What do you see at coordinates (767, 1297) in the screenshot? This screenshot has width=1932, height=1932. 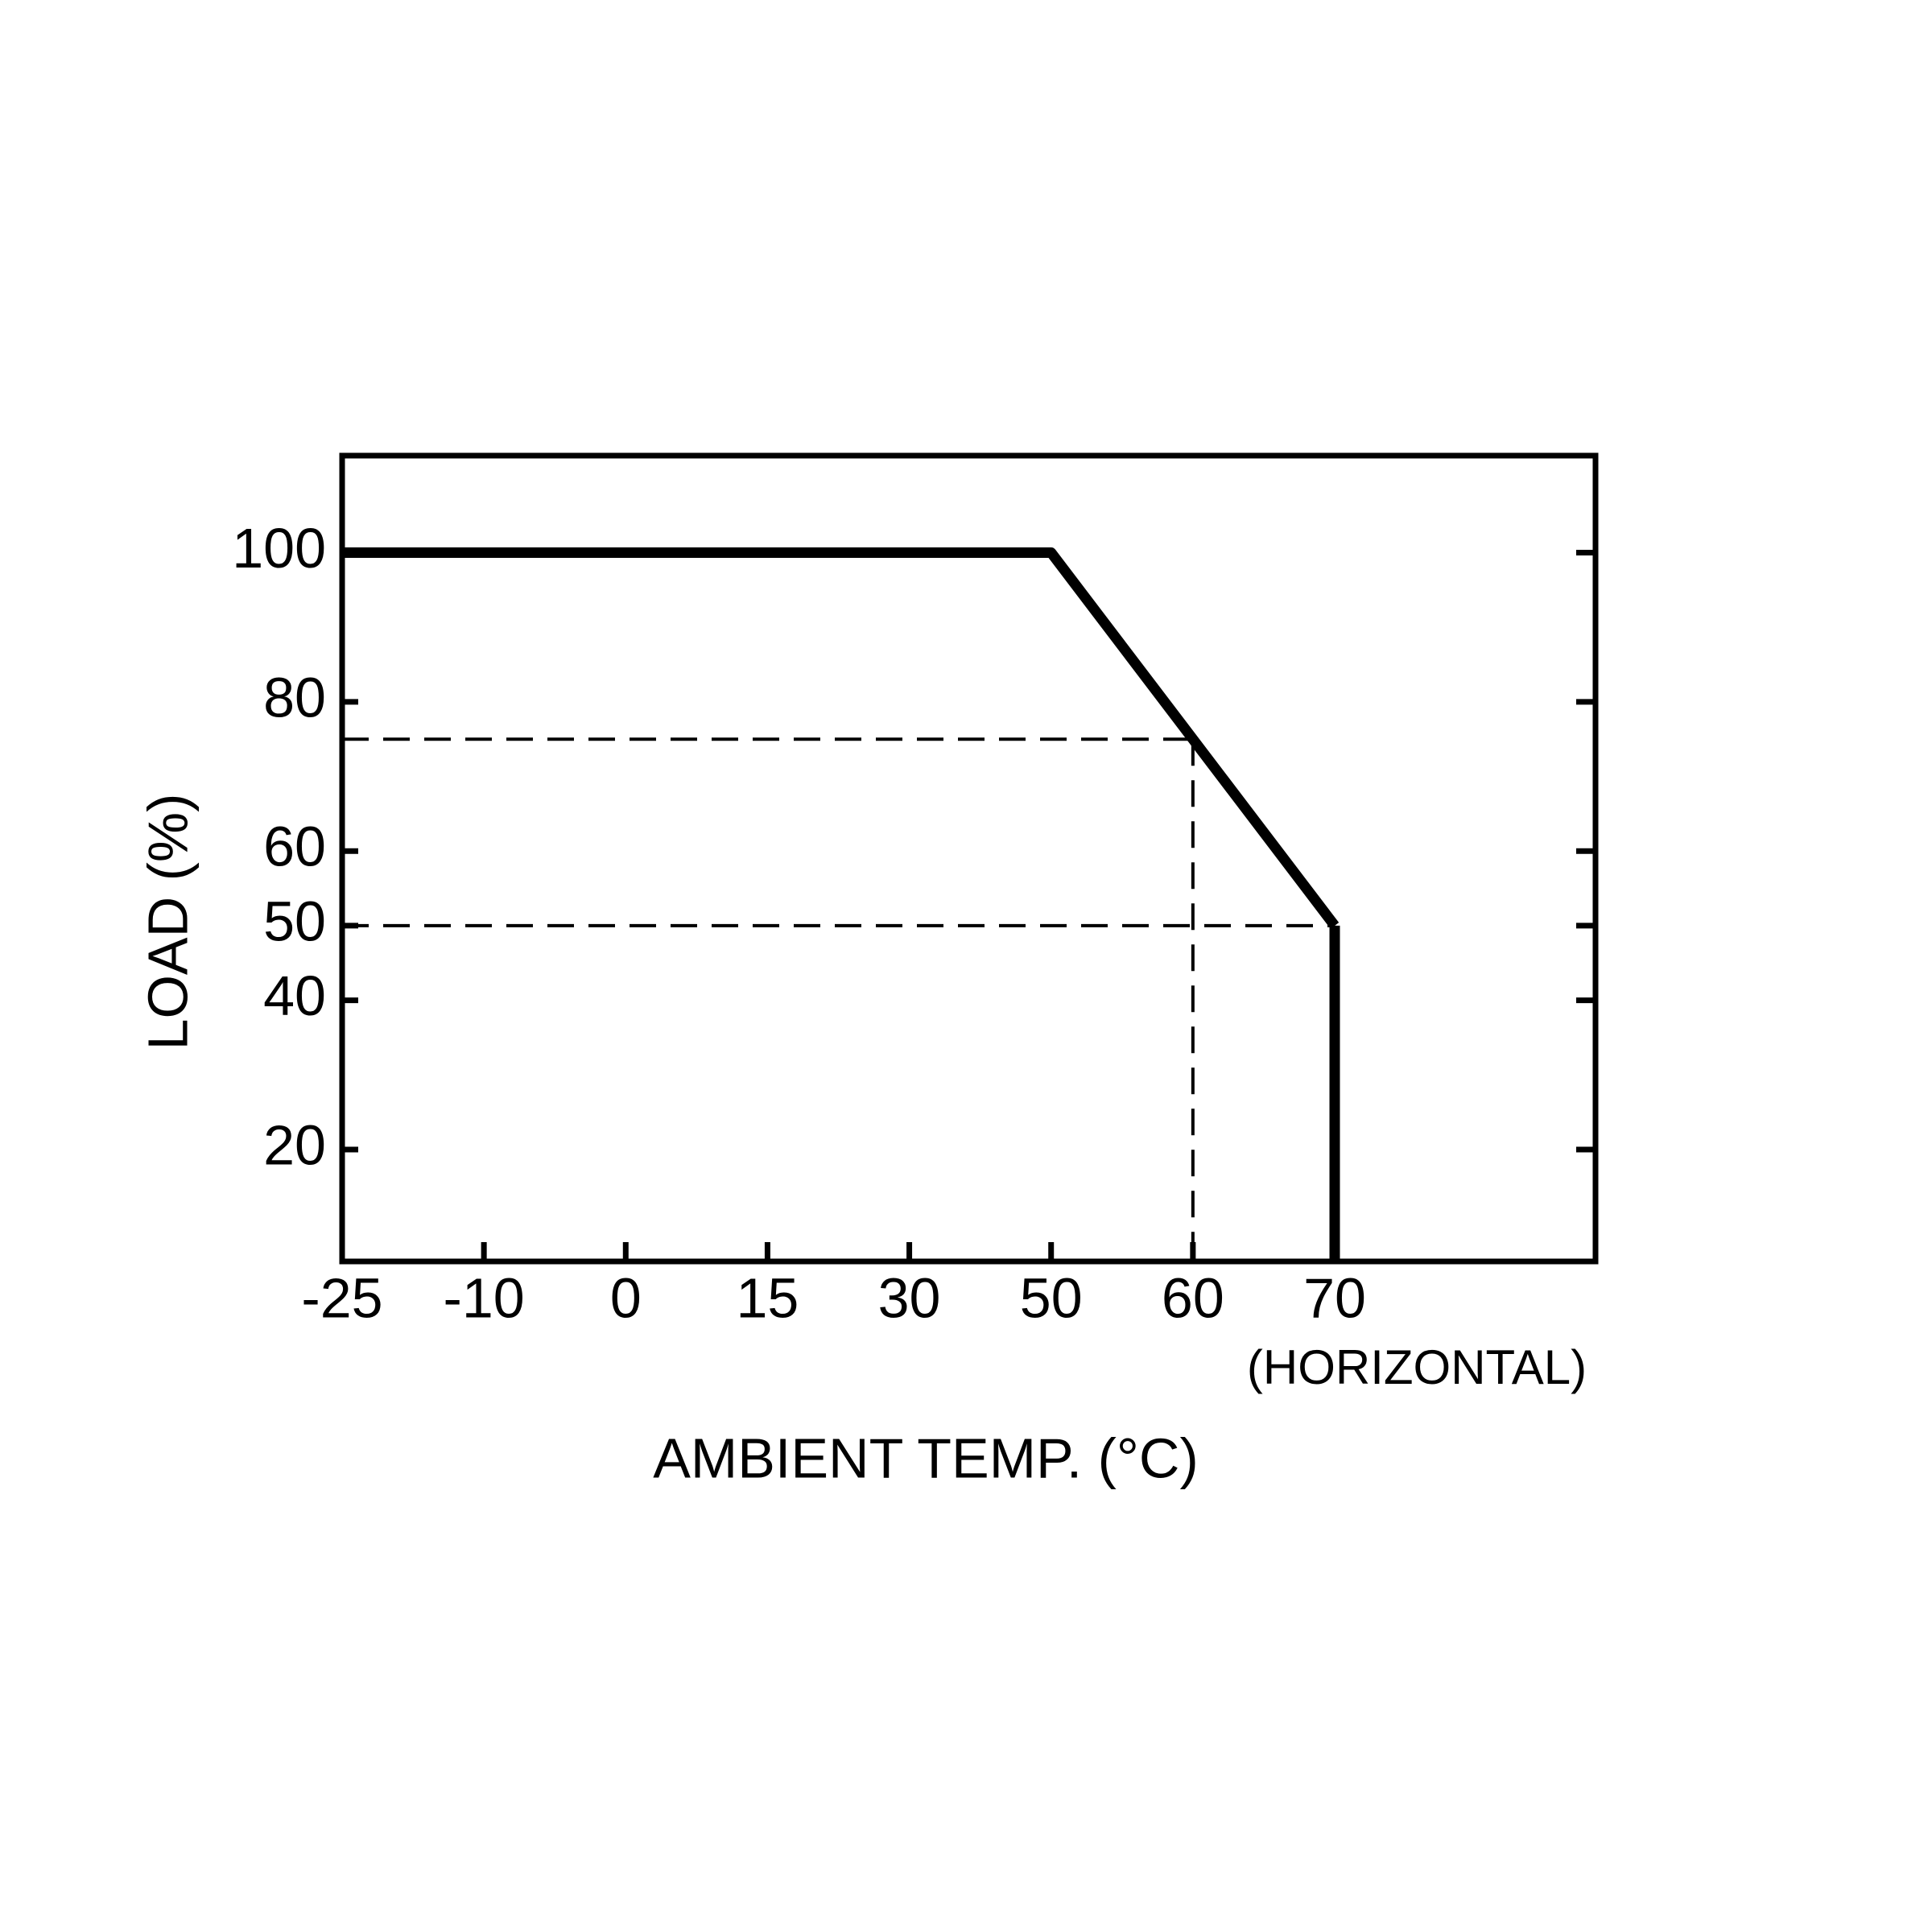 I see `x-tick-label: 15` at bounding box center [767, 1297].